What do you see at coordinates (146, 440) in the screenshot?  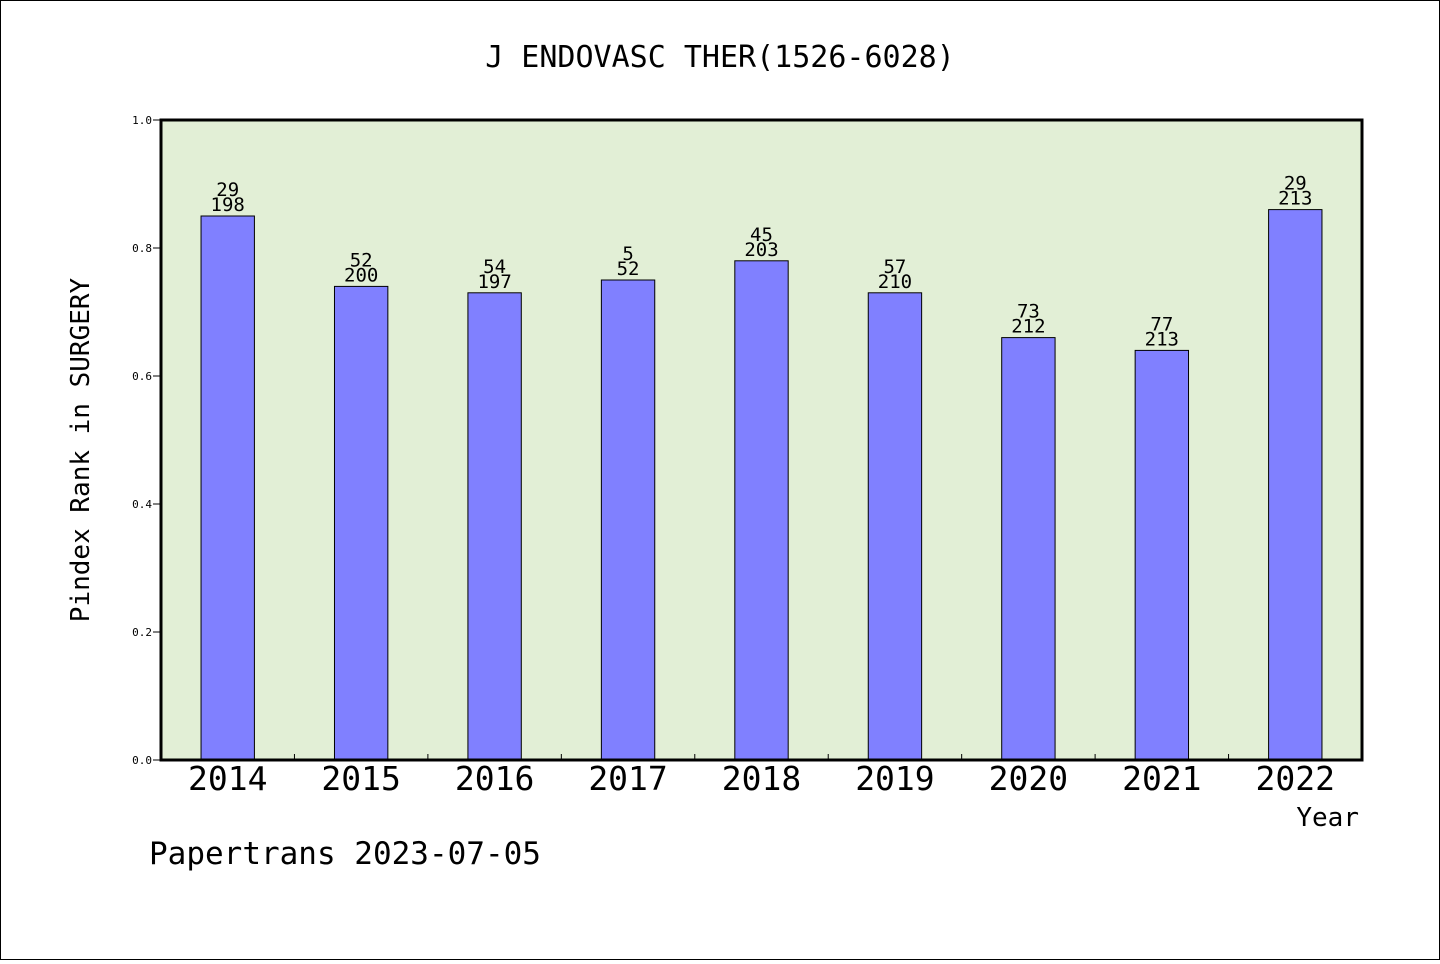 I see `y-axis: 0.0 0.2 0.4 0.6 0.8 1.0` at bounding box center [146, 440].